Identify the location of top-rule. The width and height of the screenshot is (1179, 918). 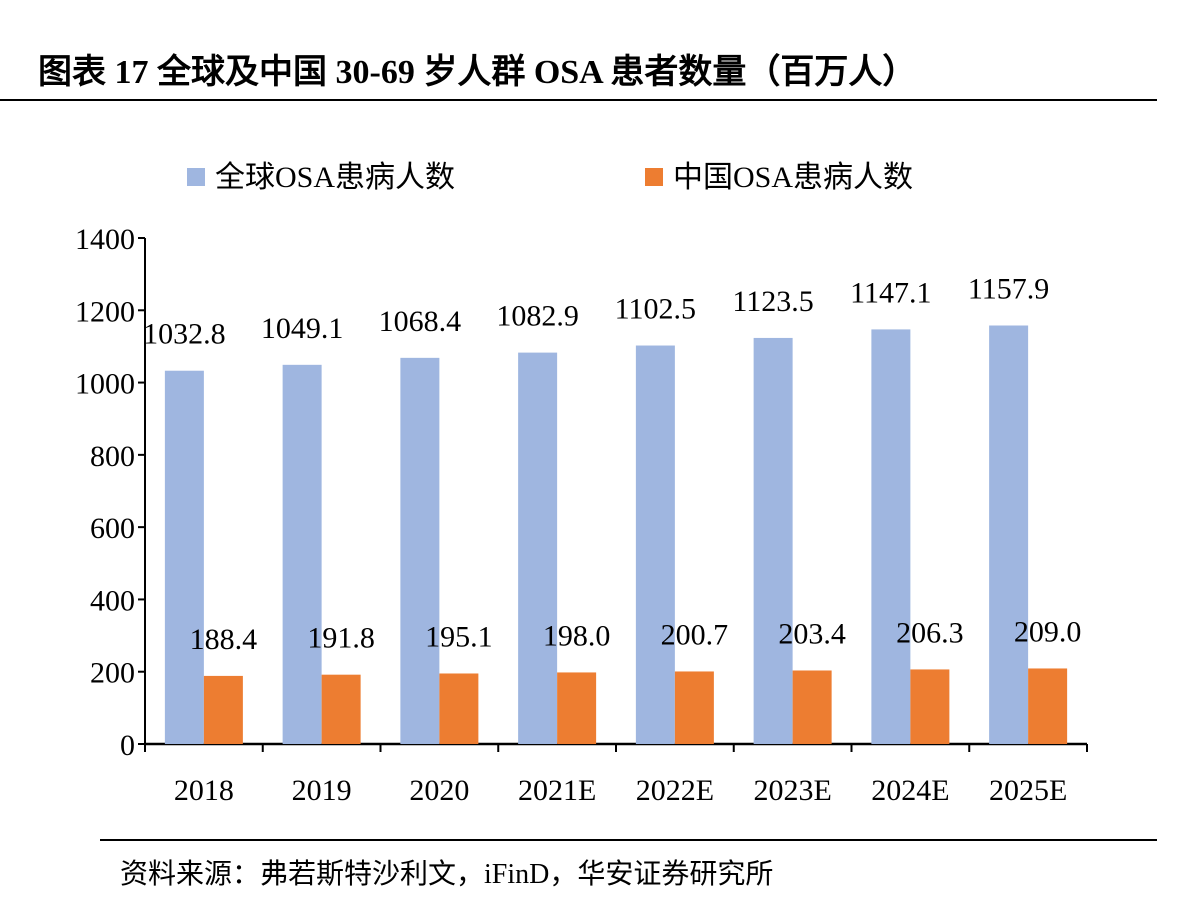
(578, 100).